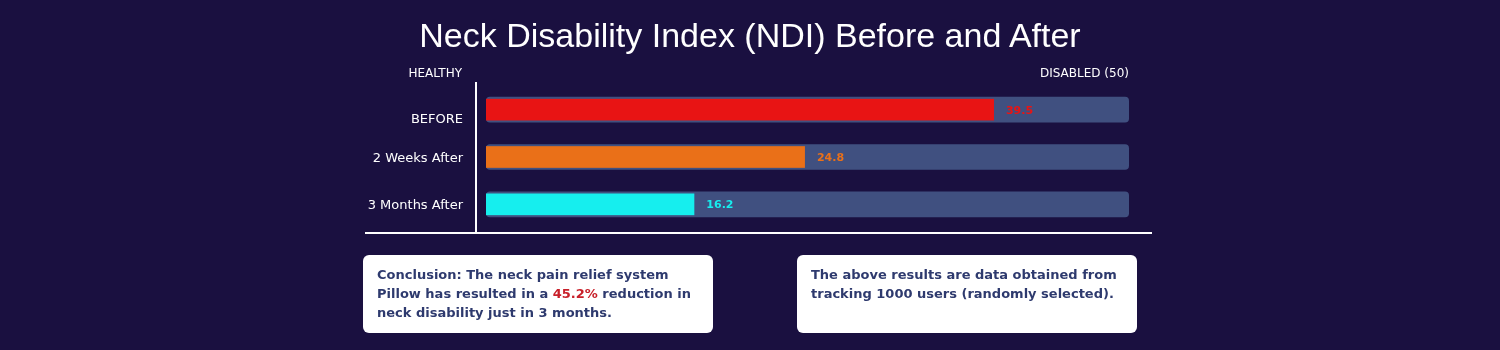 The width and height of the screenshot is (1500, 350). I want to click on y-tick-label: BEFORE, so click(436, 118).